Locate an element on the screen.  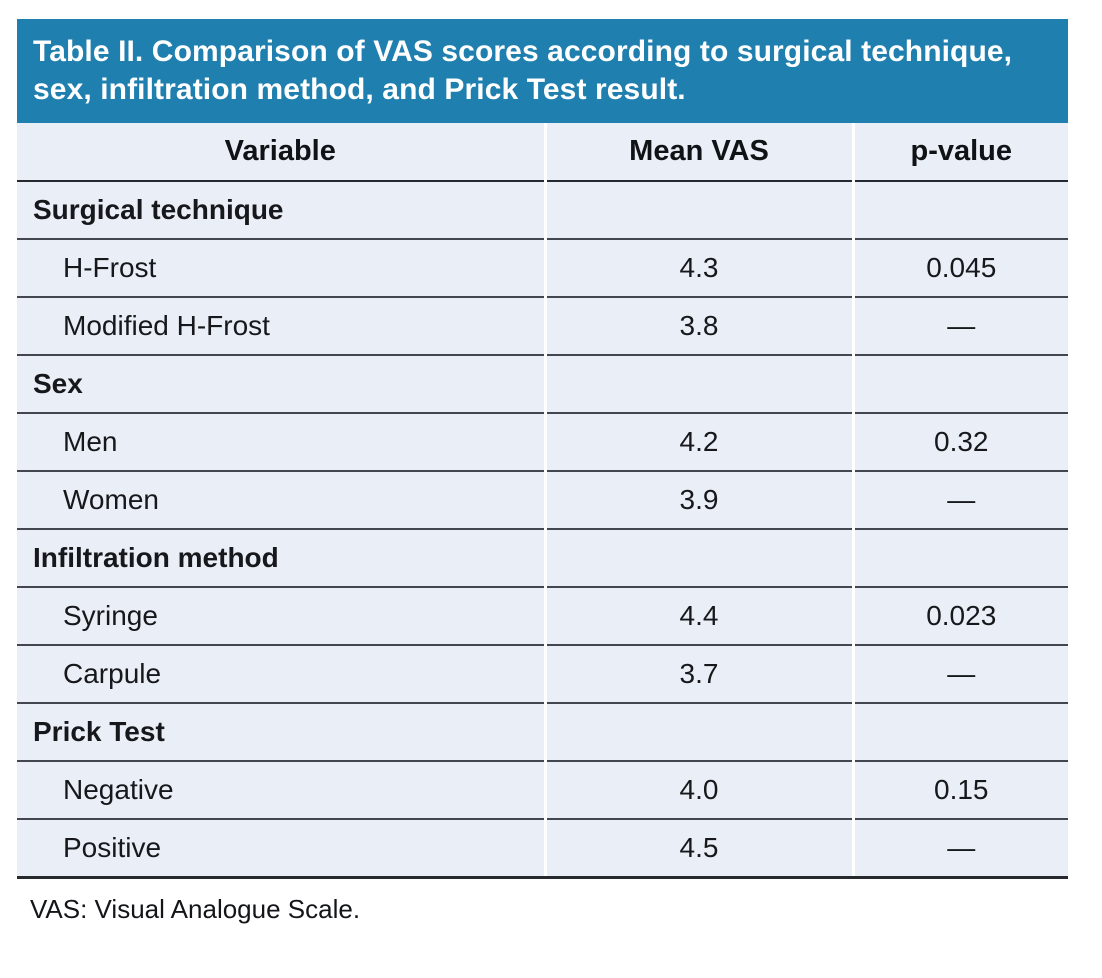
row-mean-vas: 4.4 is located at coordinates (698, 615).